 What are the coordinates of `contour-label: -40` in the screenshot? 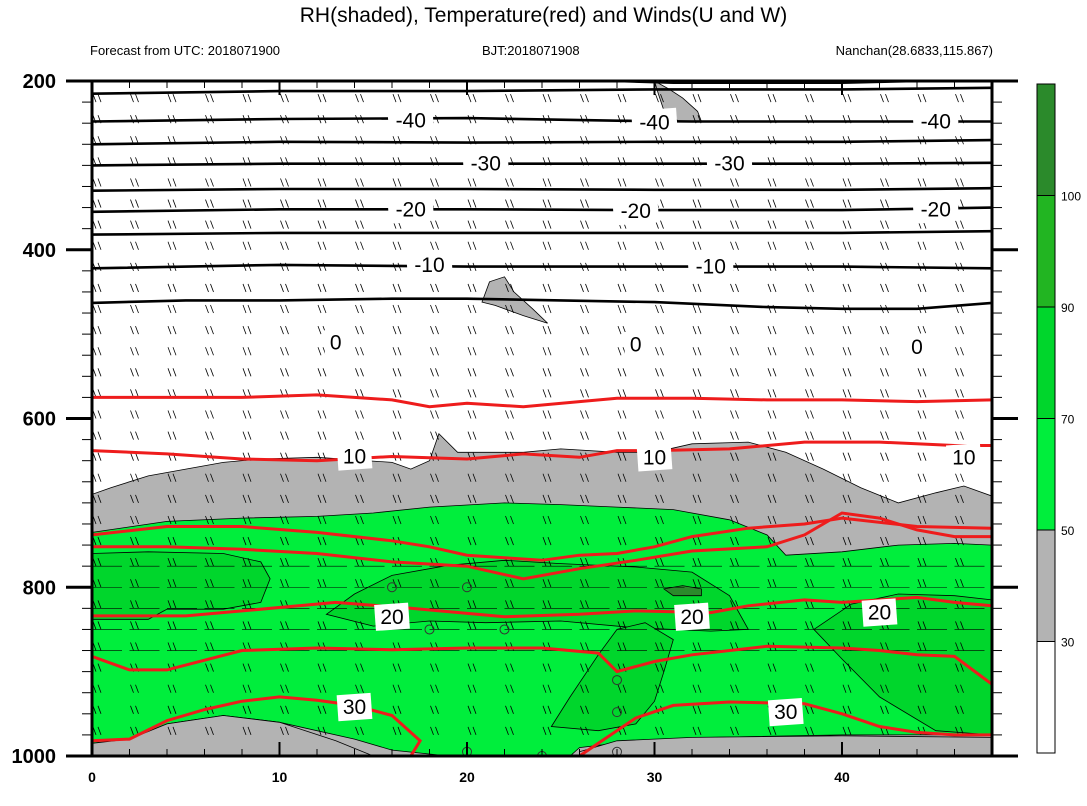 It's located at (936, 122).